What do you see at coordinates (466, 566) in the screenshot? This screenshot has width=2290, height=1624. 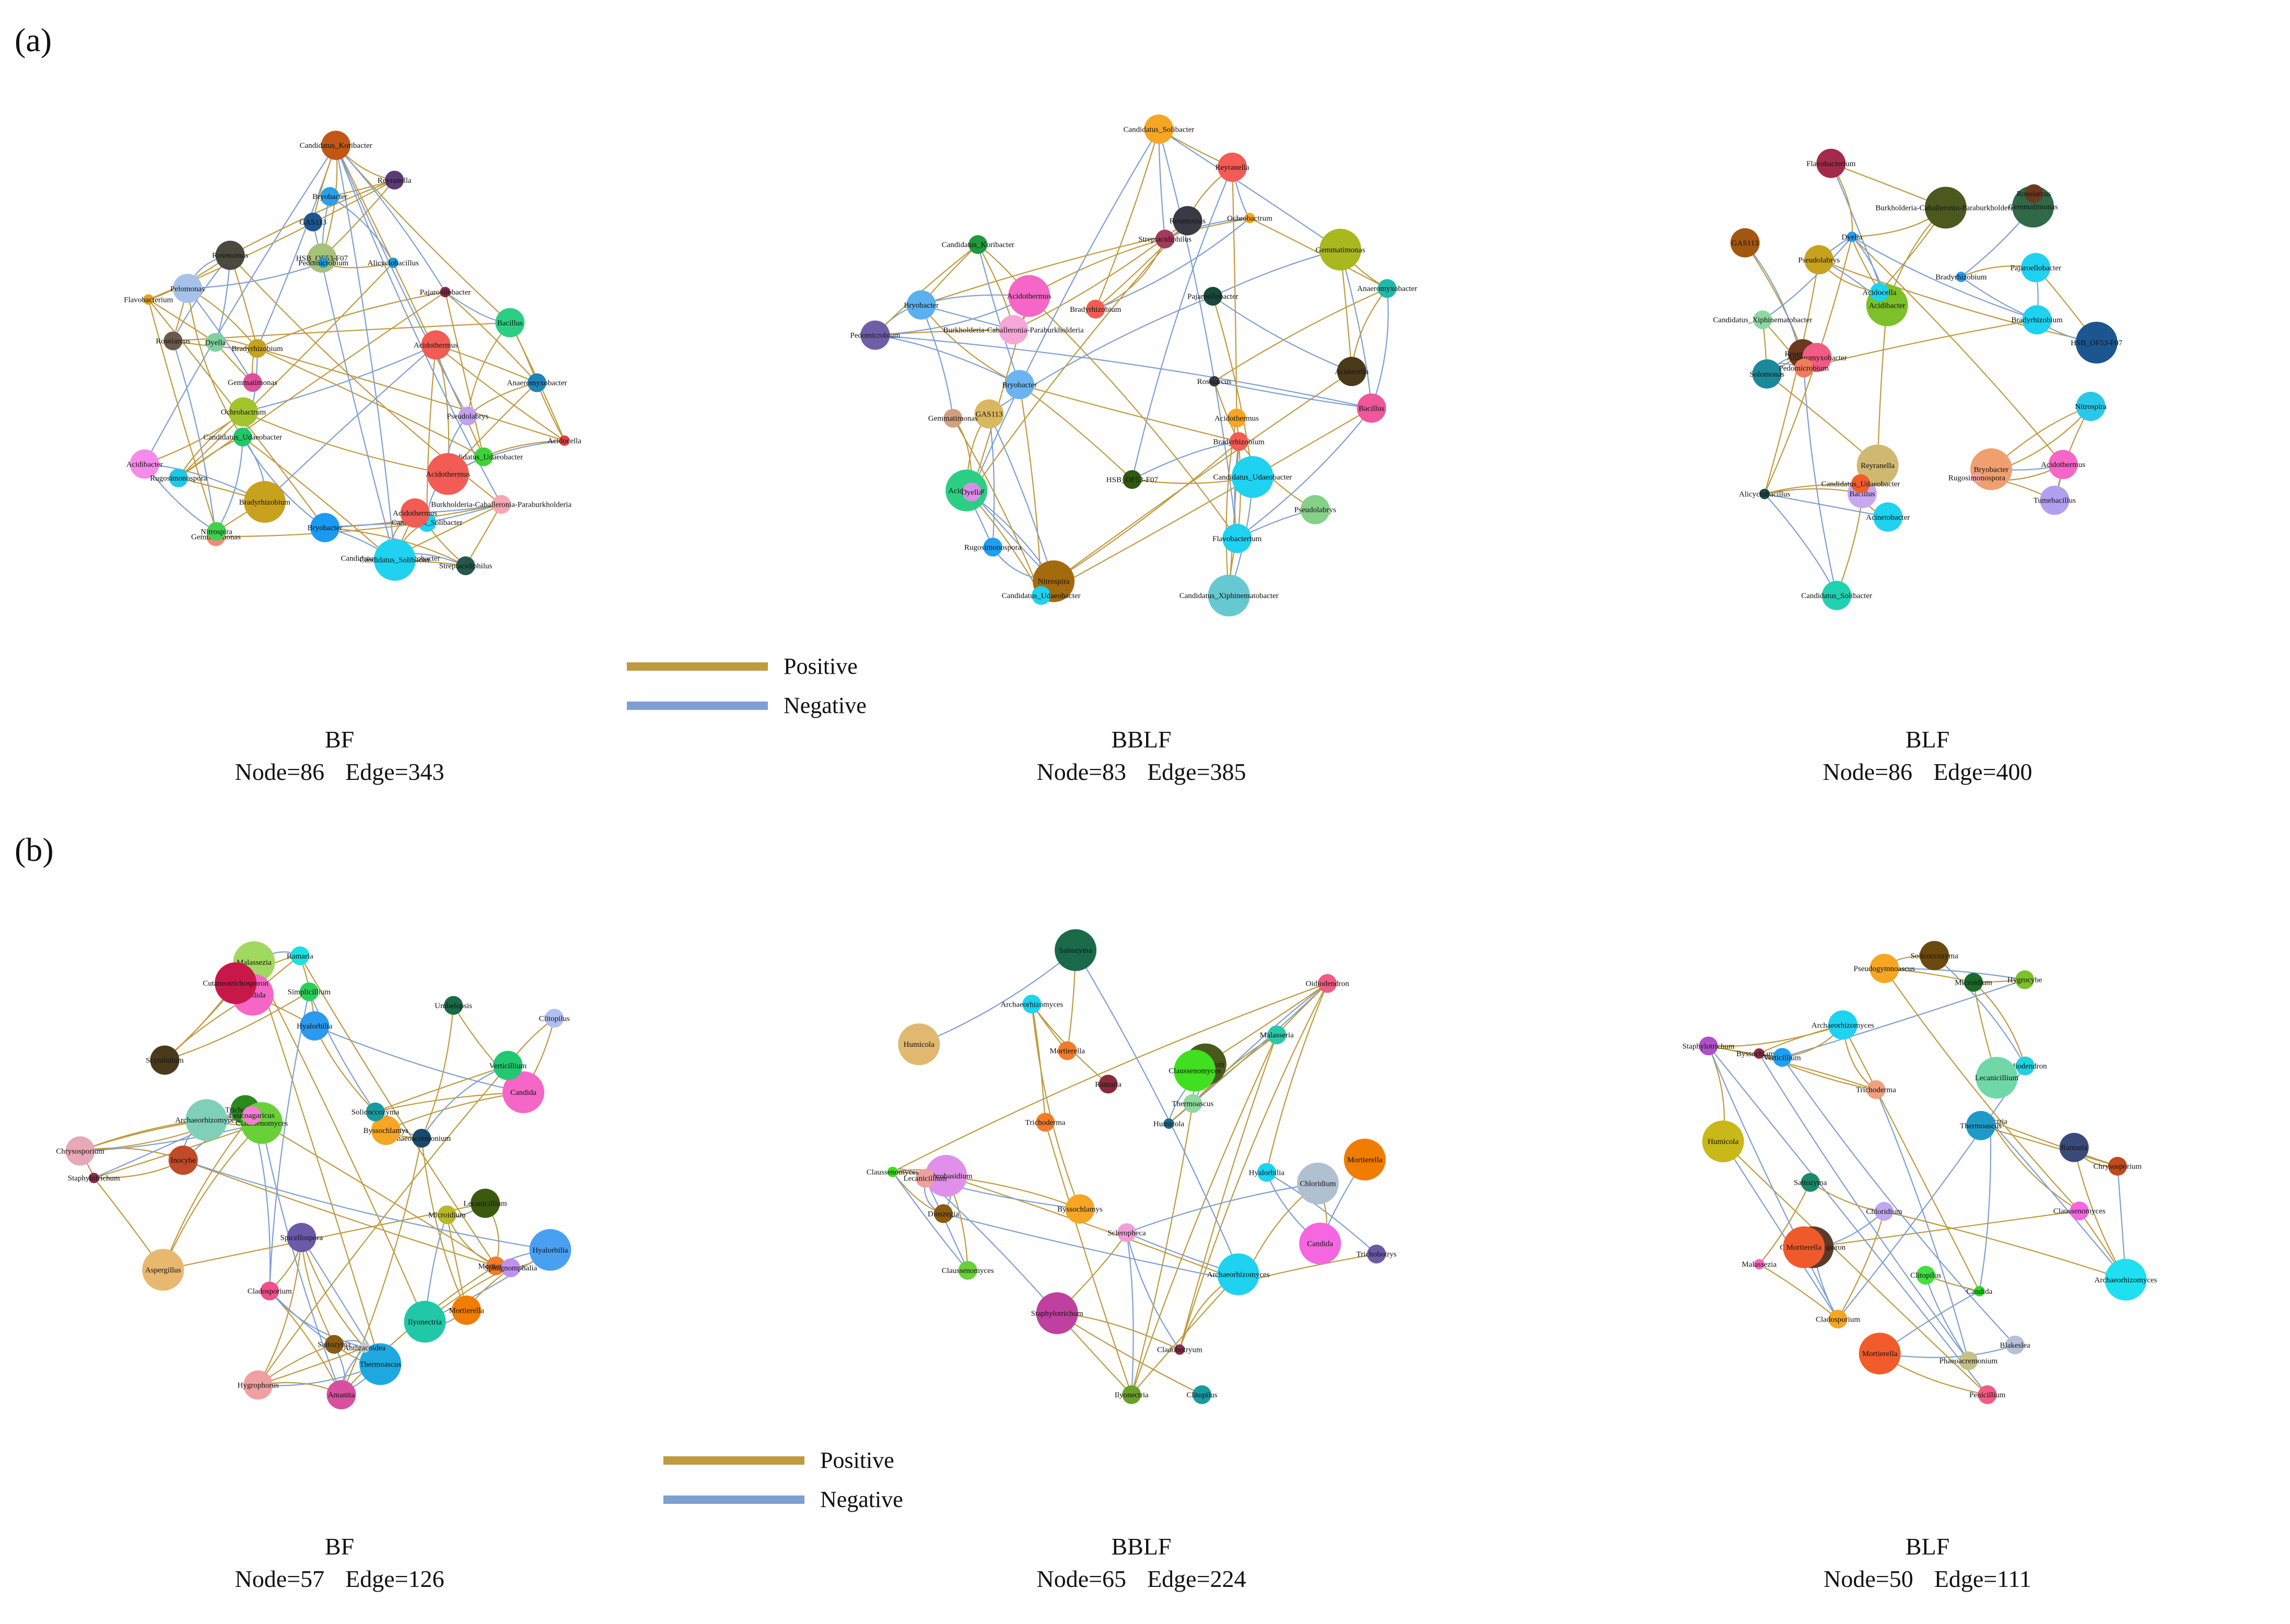 I see `node-label: Streptacidiphilus` at bounding box center [466, 566].